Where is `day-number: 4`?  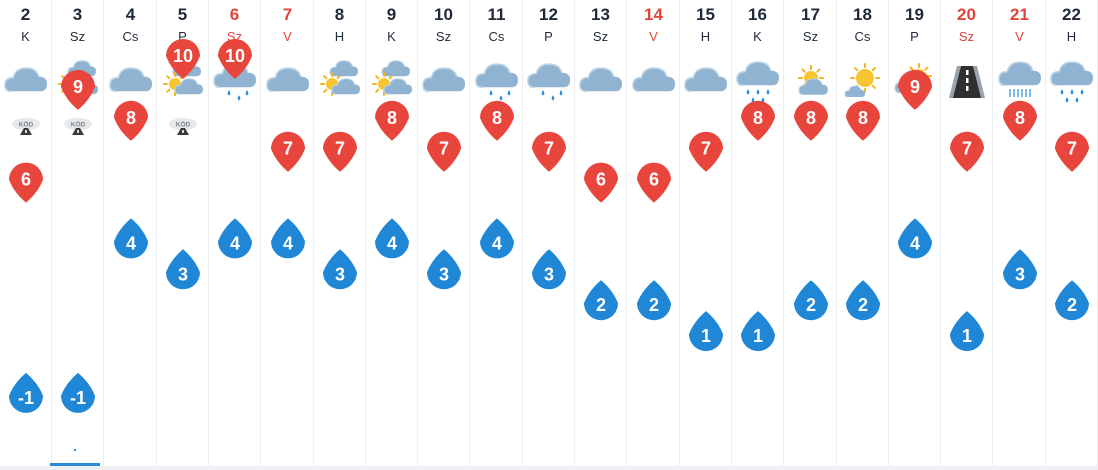
day-number: 4 is located at coordinates (130, 14).